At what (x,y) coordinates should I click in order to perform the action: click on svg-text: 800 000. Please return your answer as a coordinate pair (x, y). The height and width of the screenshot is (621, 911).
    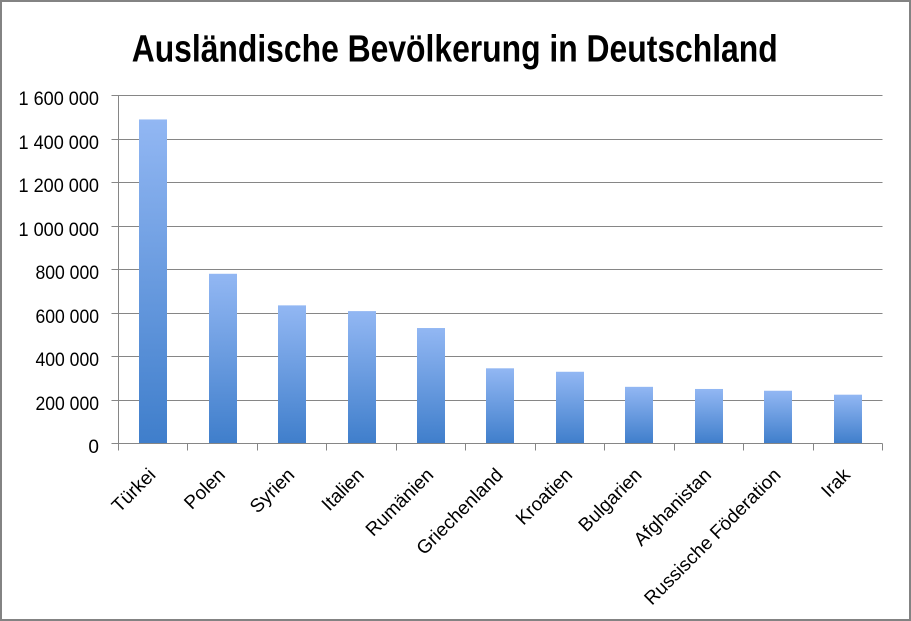
    Looking at the image, I should click on (68, 273).